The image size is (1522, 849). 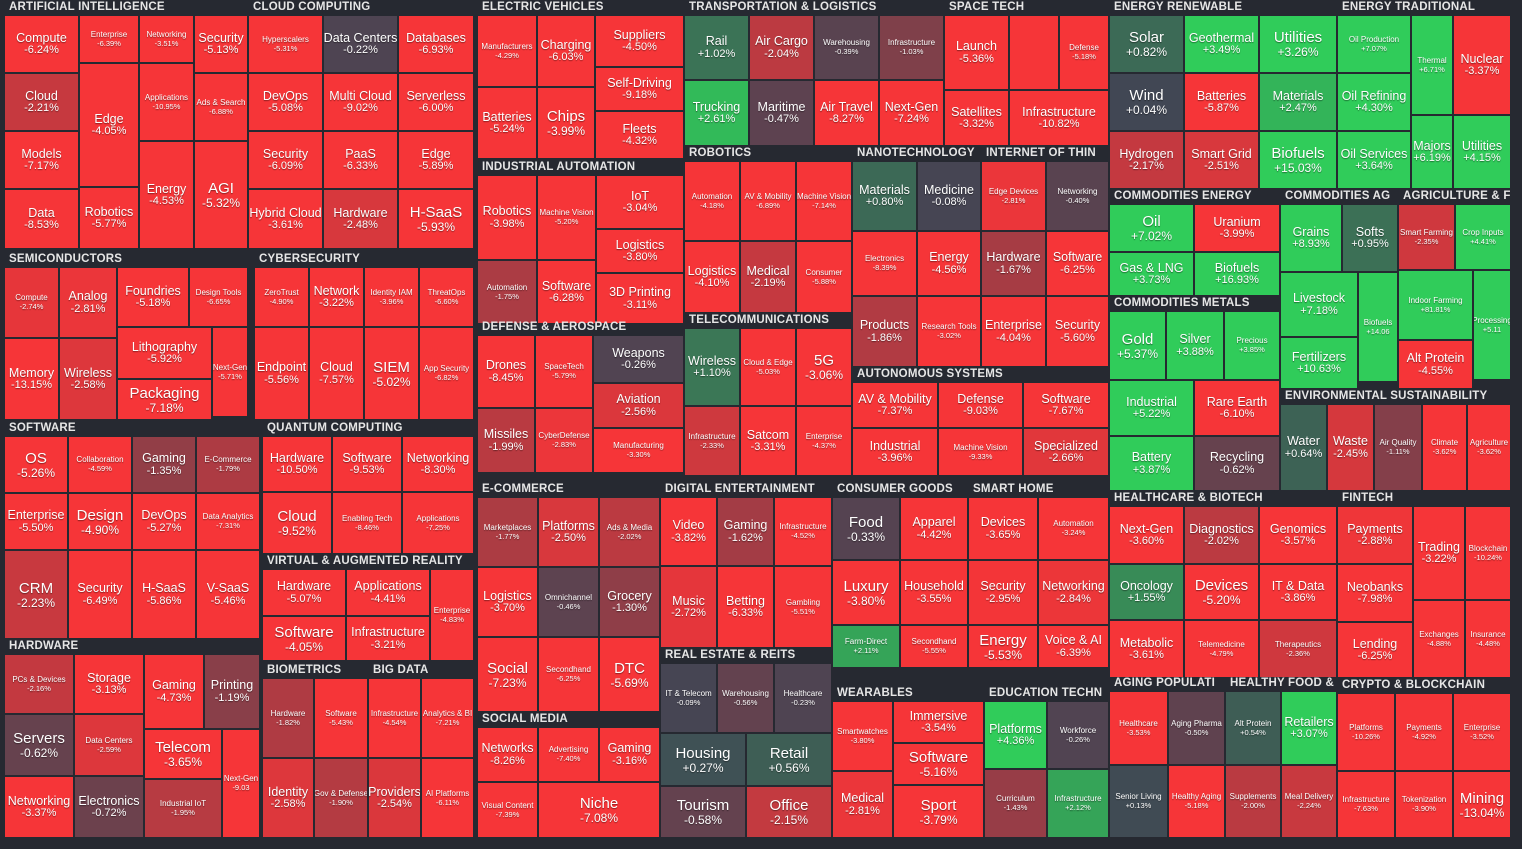 I want to click on tile-h-saas: H-SaaS -5.93%, so click(x=436, y=219).